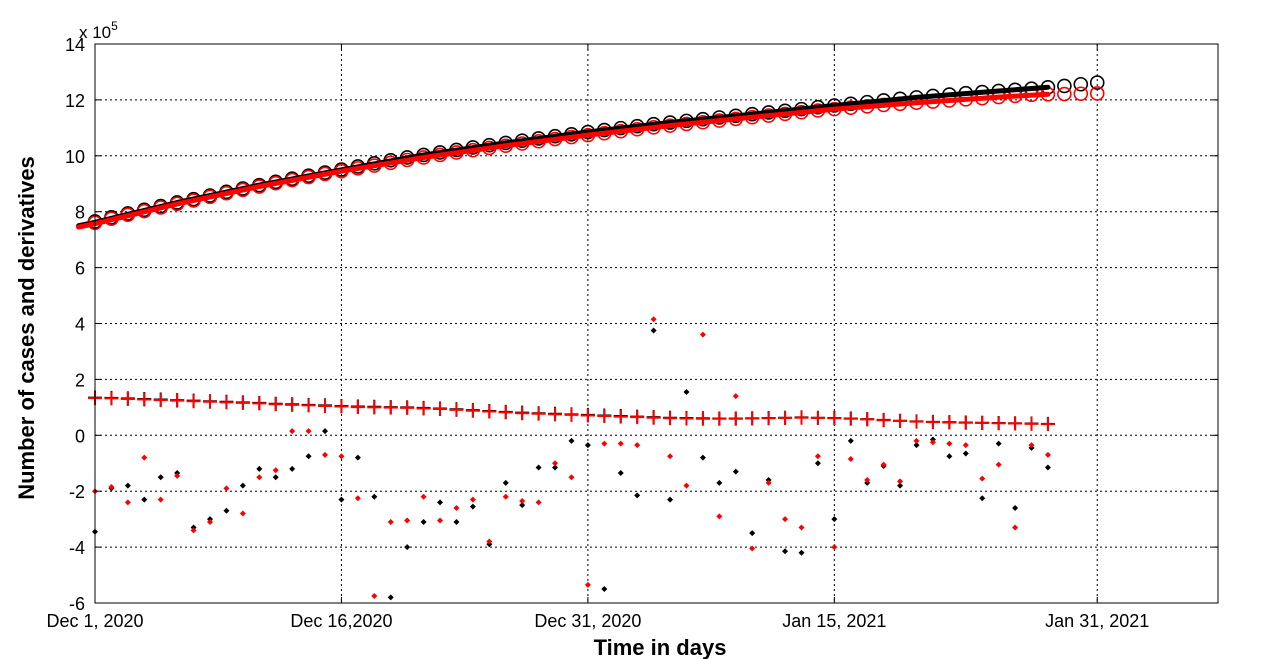 This screenshot has height=659, width=1261. What do you see at coordinates (571, 411) in the screenshot?
I see `series-plus-red` at bounding box center [571, 411].